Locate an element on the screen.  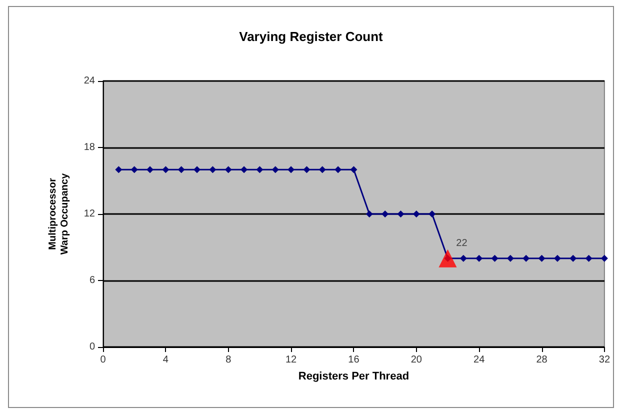
y-tick-label: 24 is located at coordinates (90, 81).